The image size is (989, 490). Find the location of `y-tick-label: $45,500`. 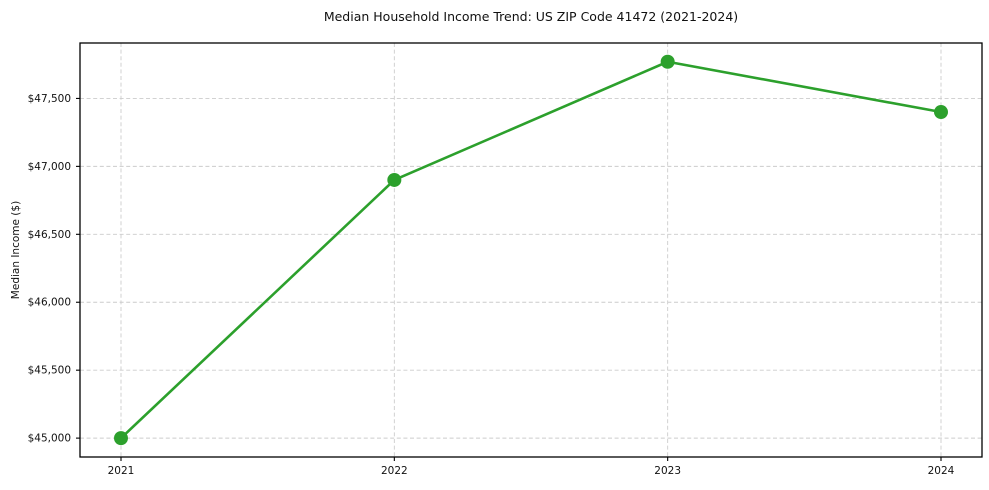

y-tick-label: $45,500 is located at coordinates (49, 371).